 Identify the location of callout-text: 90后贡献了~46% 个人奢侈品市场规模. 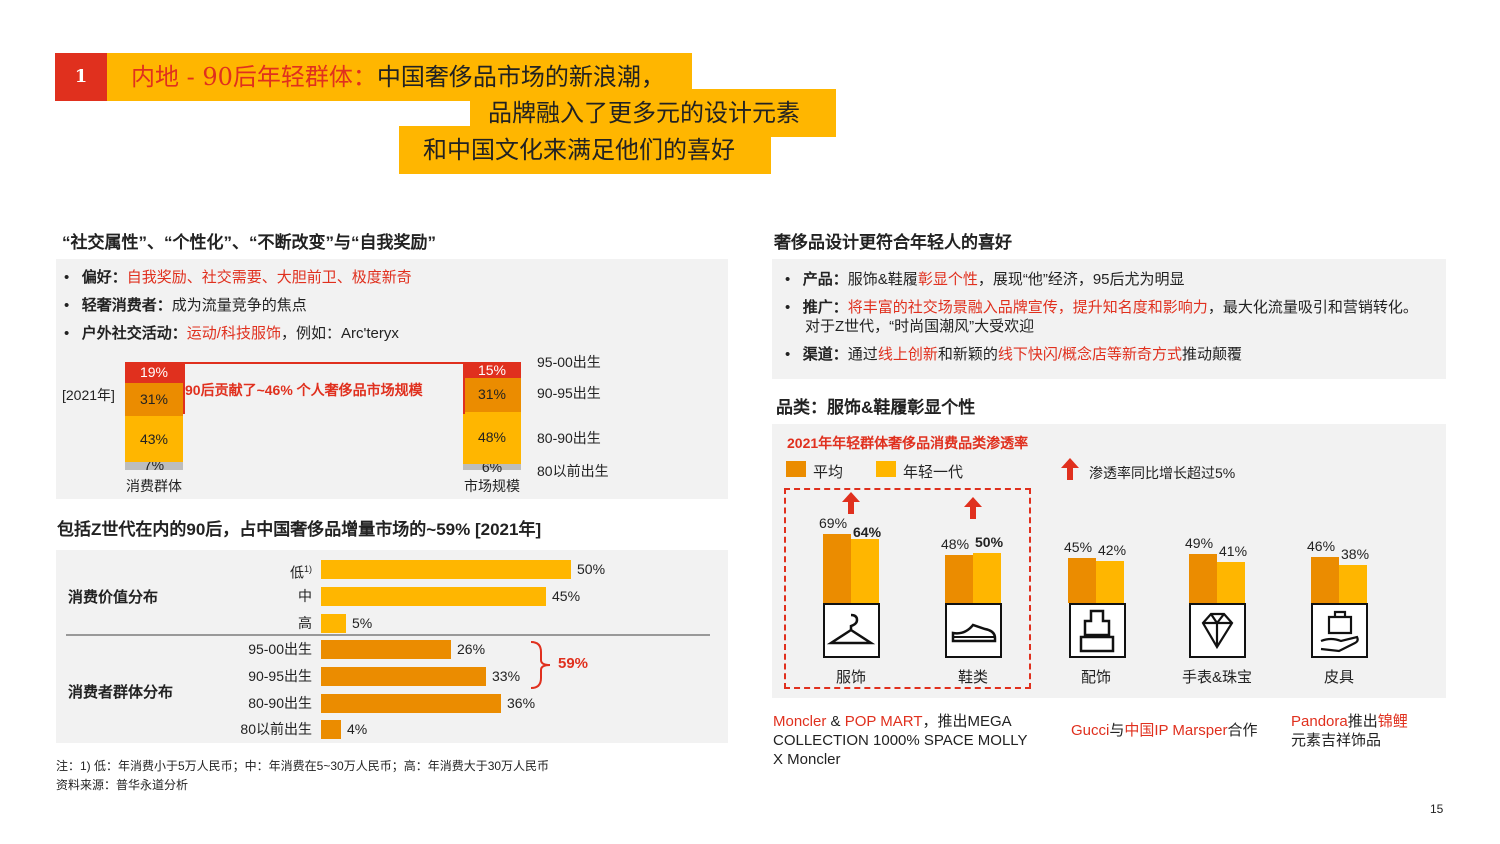
(304, 390).